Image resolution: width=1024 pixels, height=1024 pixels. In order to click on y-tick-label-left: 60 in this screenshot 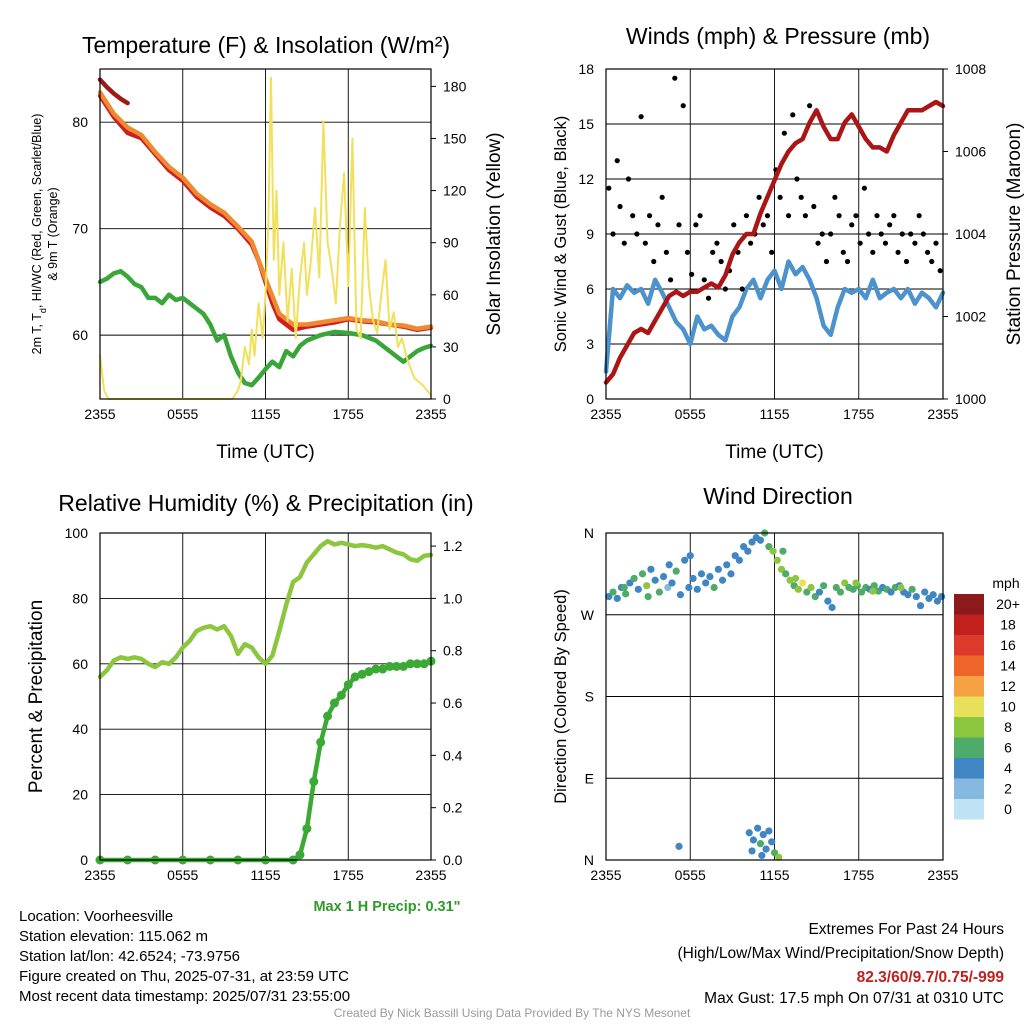, I will do `click(80, 335)`.